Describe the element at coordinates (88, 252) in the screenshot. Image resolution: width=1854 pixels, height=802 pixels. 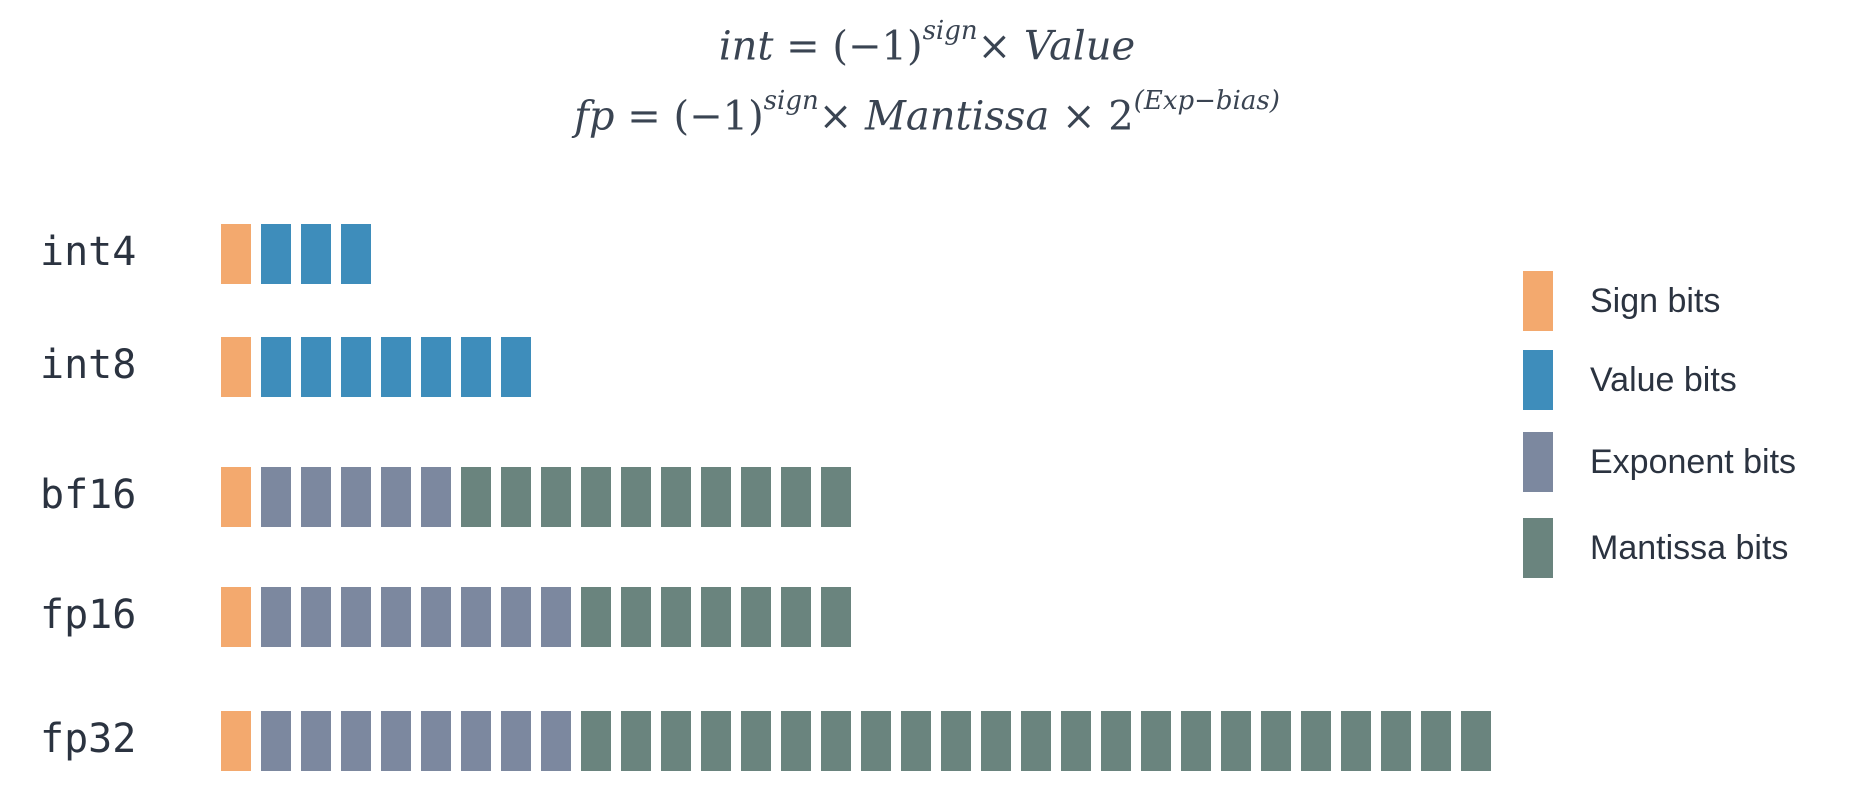
I see `format-label-int4: int4` at that location.